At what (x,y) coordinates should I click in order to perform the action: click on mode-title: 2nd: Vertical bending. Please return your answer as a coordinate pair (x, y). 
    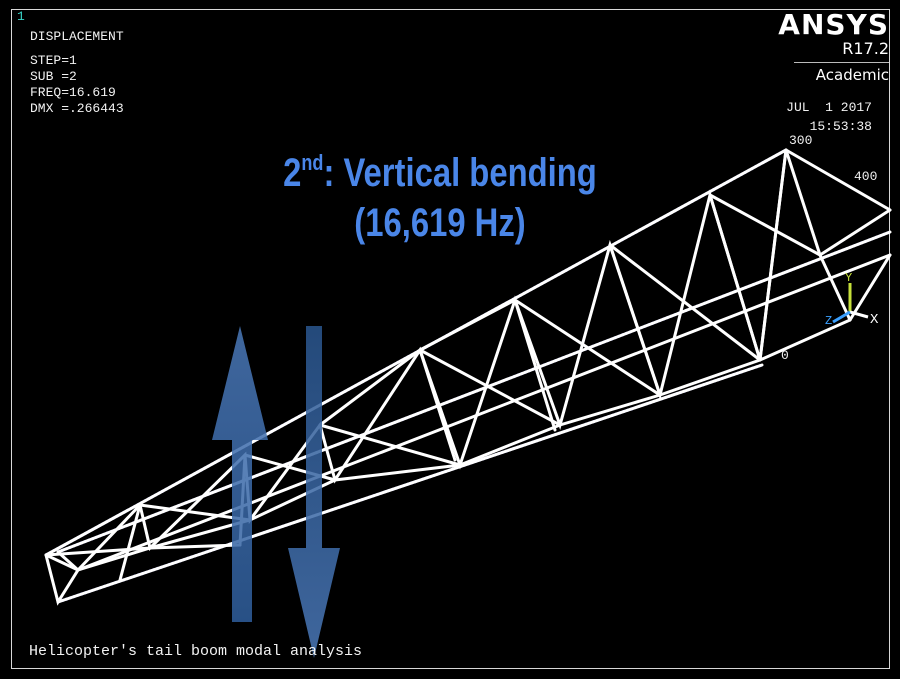
    Looking at the image, I should click on (440, 168).